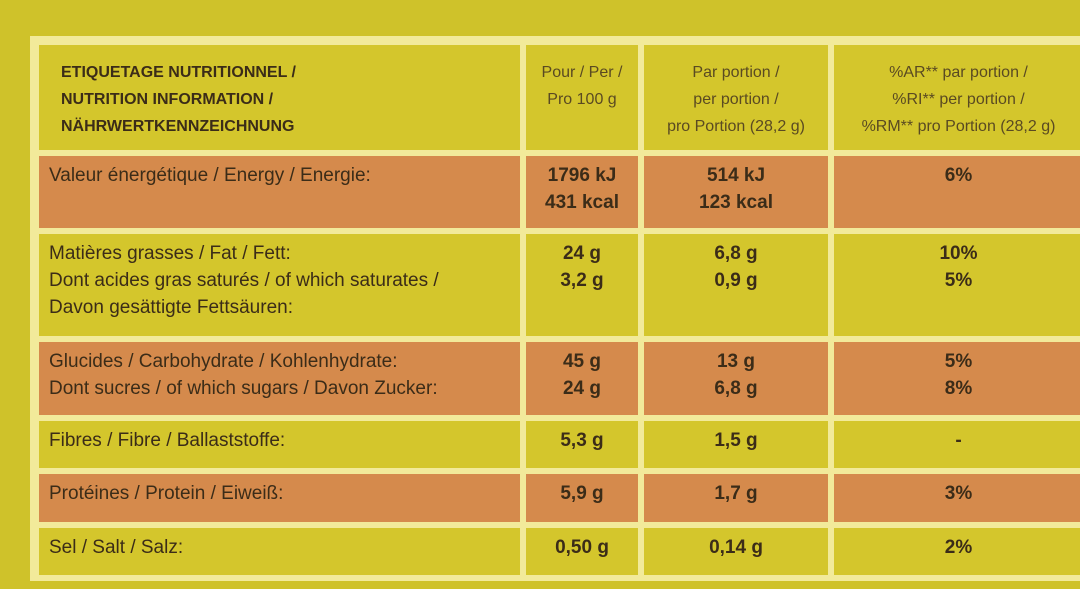  I want to click on value-cell: -, so click(957, 444).